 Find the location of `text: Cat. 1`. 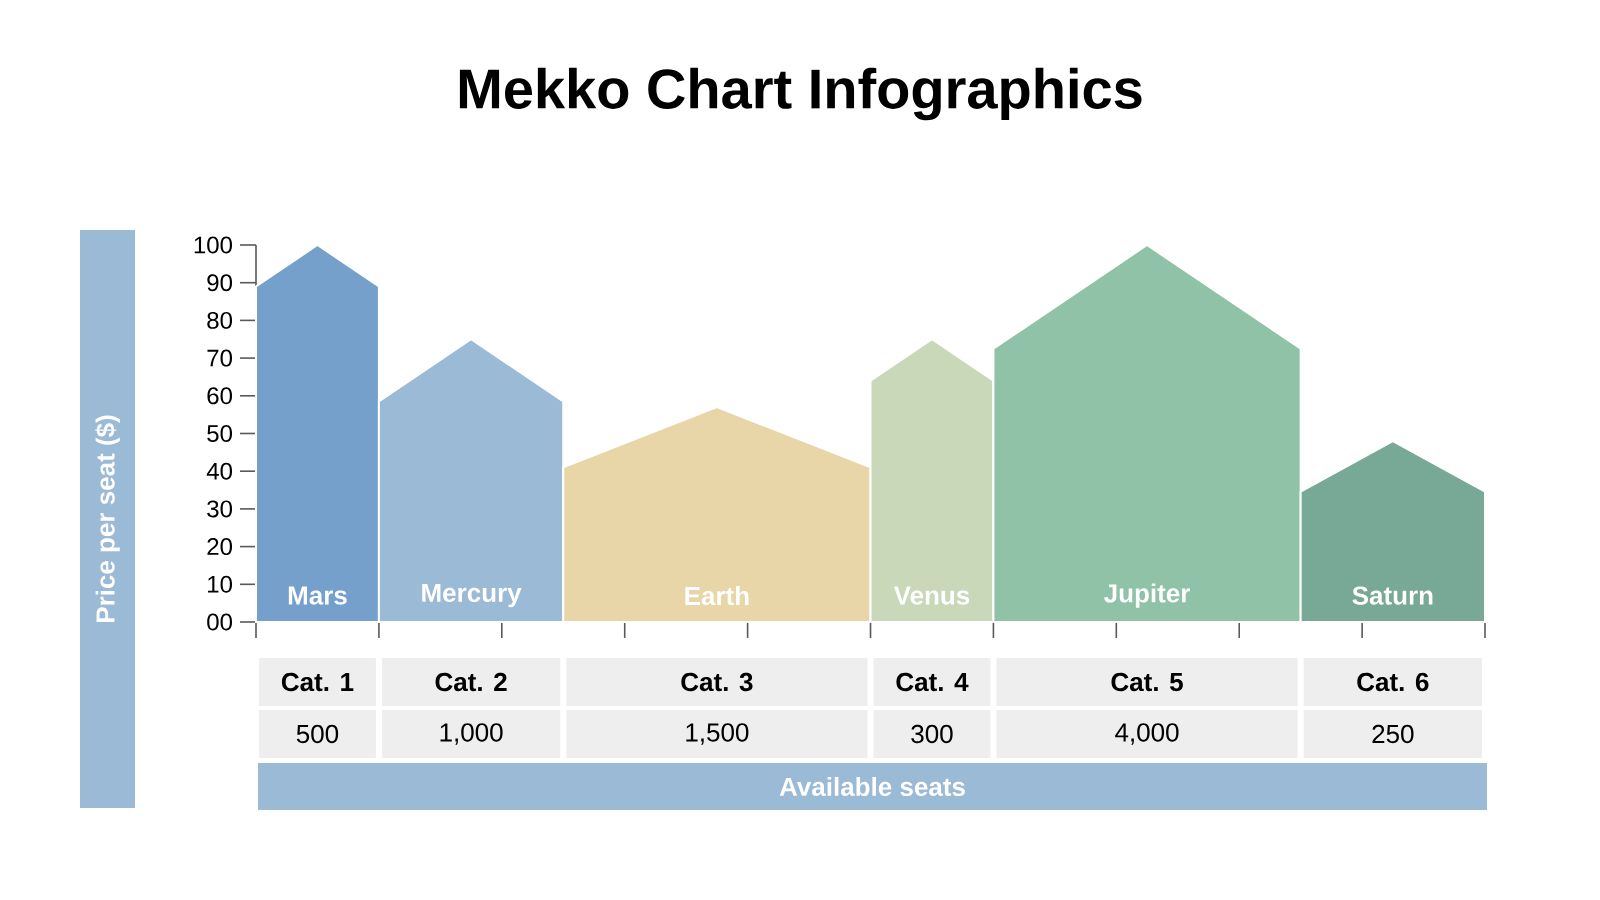

text: Cat. 1 is located at coordinates (317, 682).